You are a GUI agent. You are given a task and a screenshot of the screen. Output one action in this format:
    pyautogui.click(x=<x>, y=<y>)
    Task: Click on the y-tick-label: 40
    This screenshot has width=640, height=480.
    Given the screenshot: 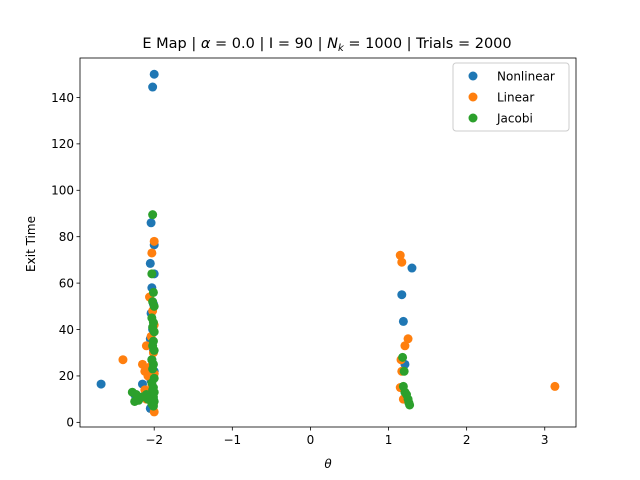 What is the action you would take?
    pyautogui.click(x=66, y=330)
    